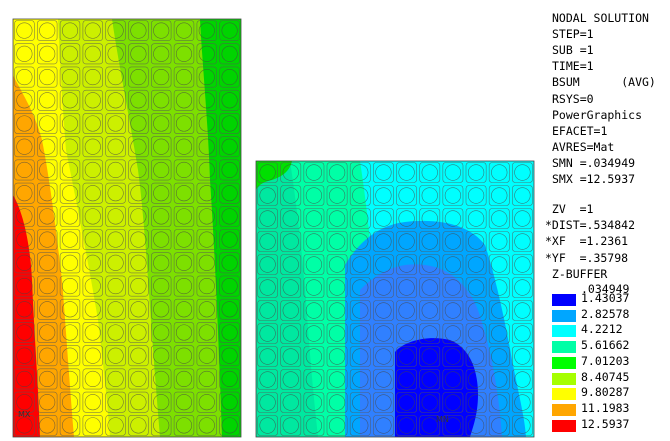 This screenshot has width=670, height=441. What do you see at coordinates (442, 419) in the screenshot?
I see `min-marker-label: MN` at bounding box center [442, 419].